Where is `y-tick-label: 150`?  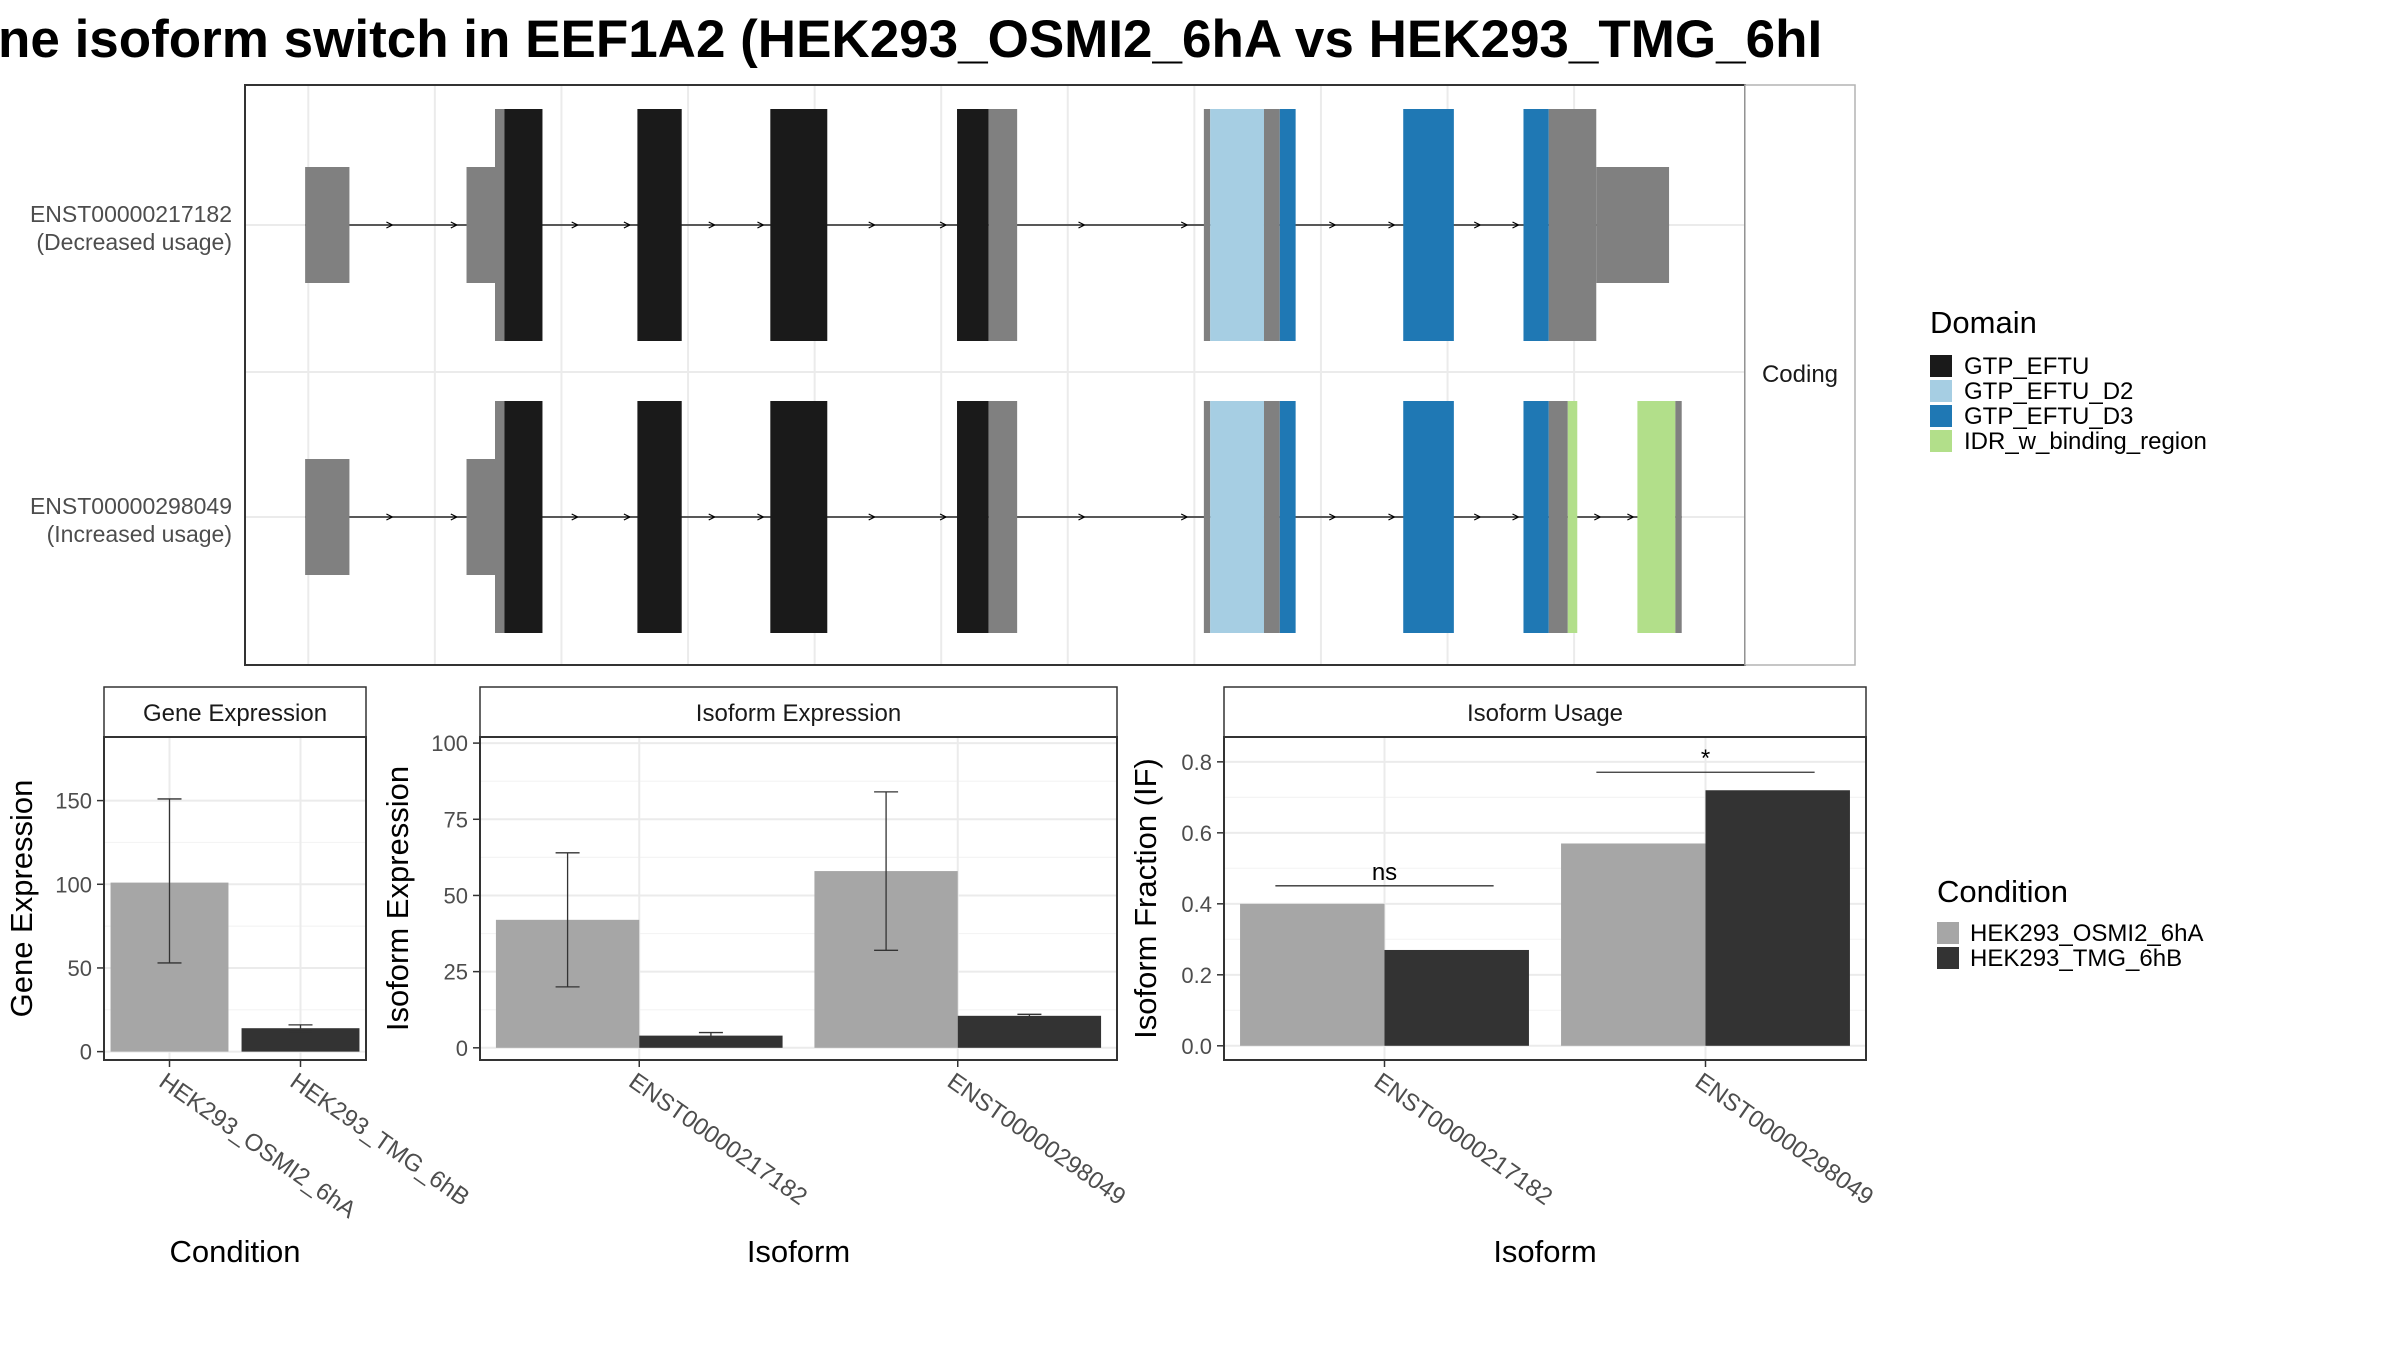 y-tick-label: 150 is located at coordinates (73, 801).